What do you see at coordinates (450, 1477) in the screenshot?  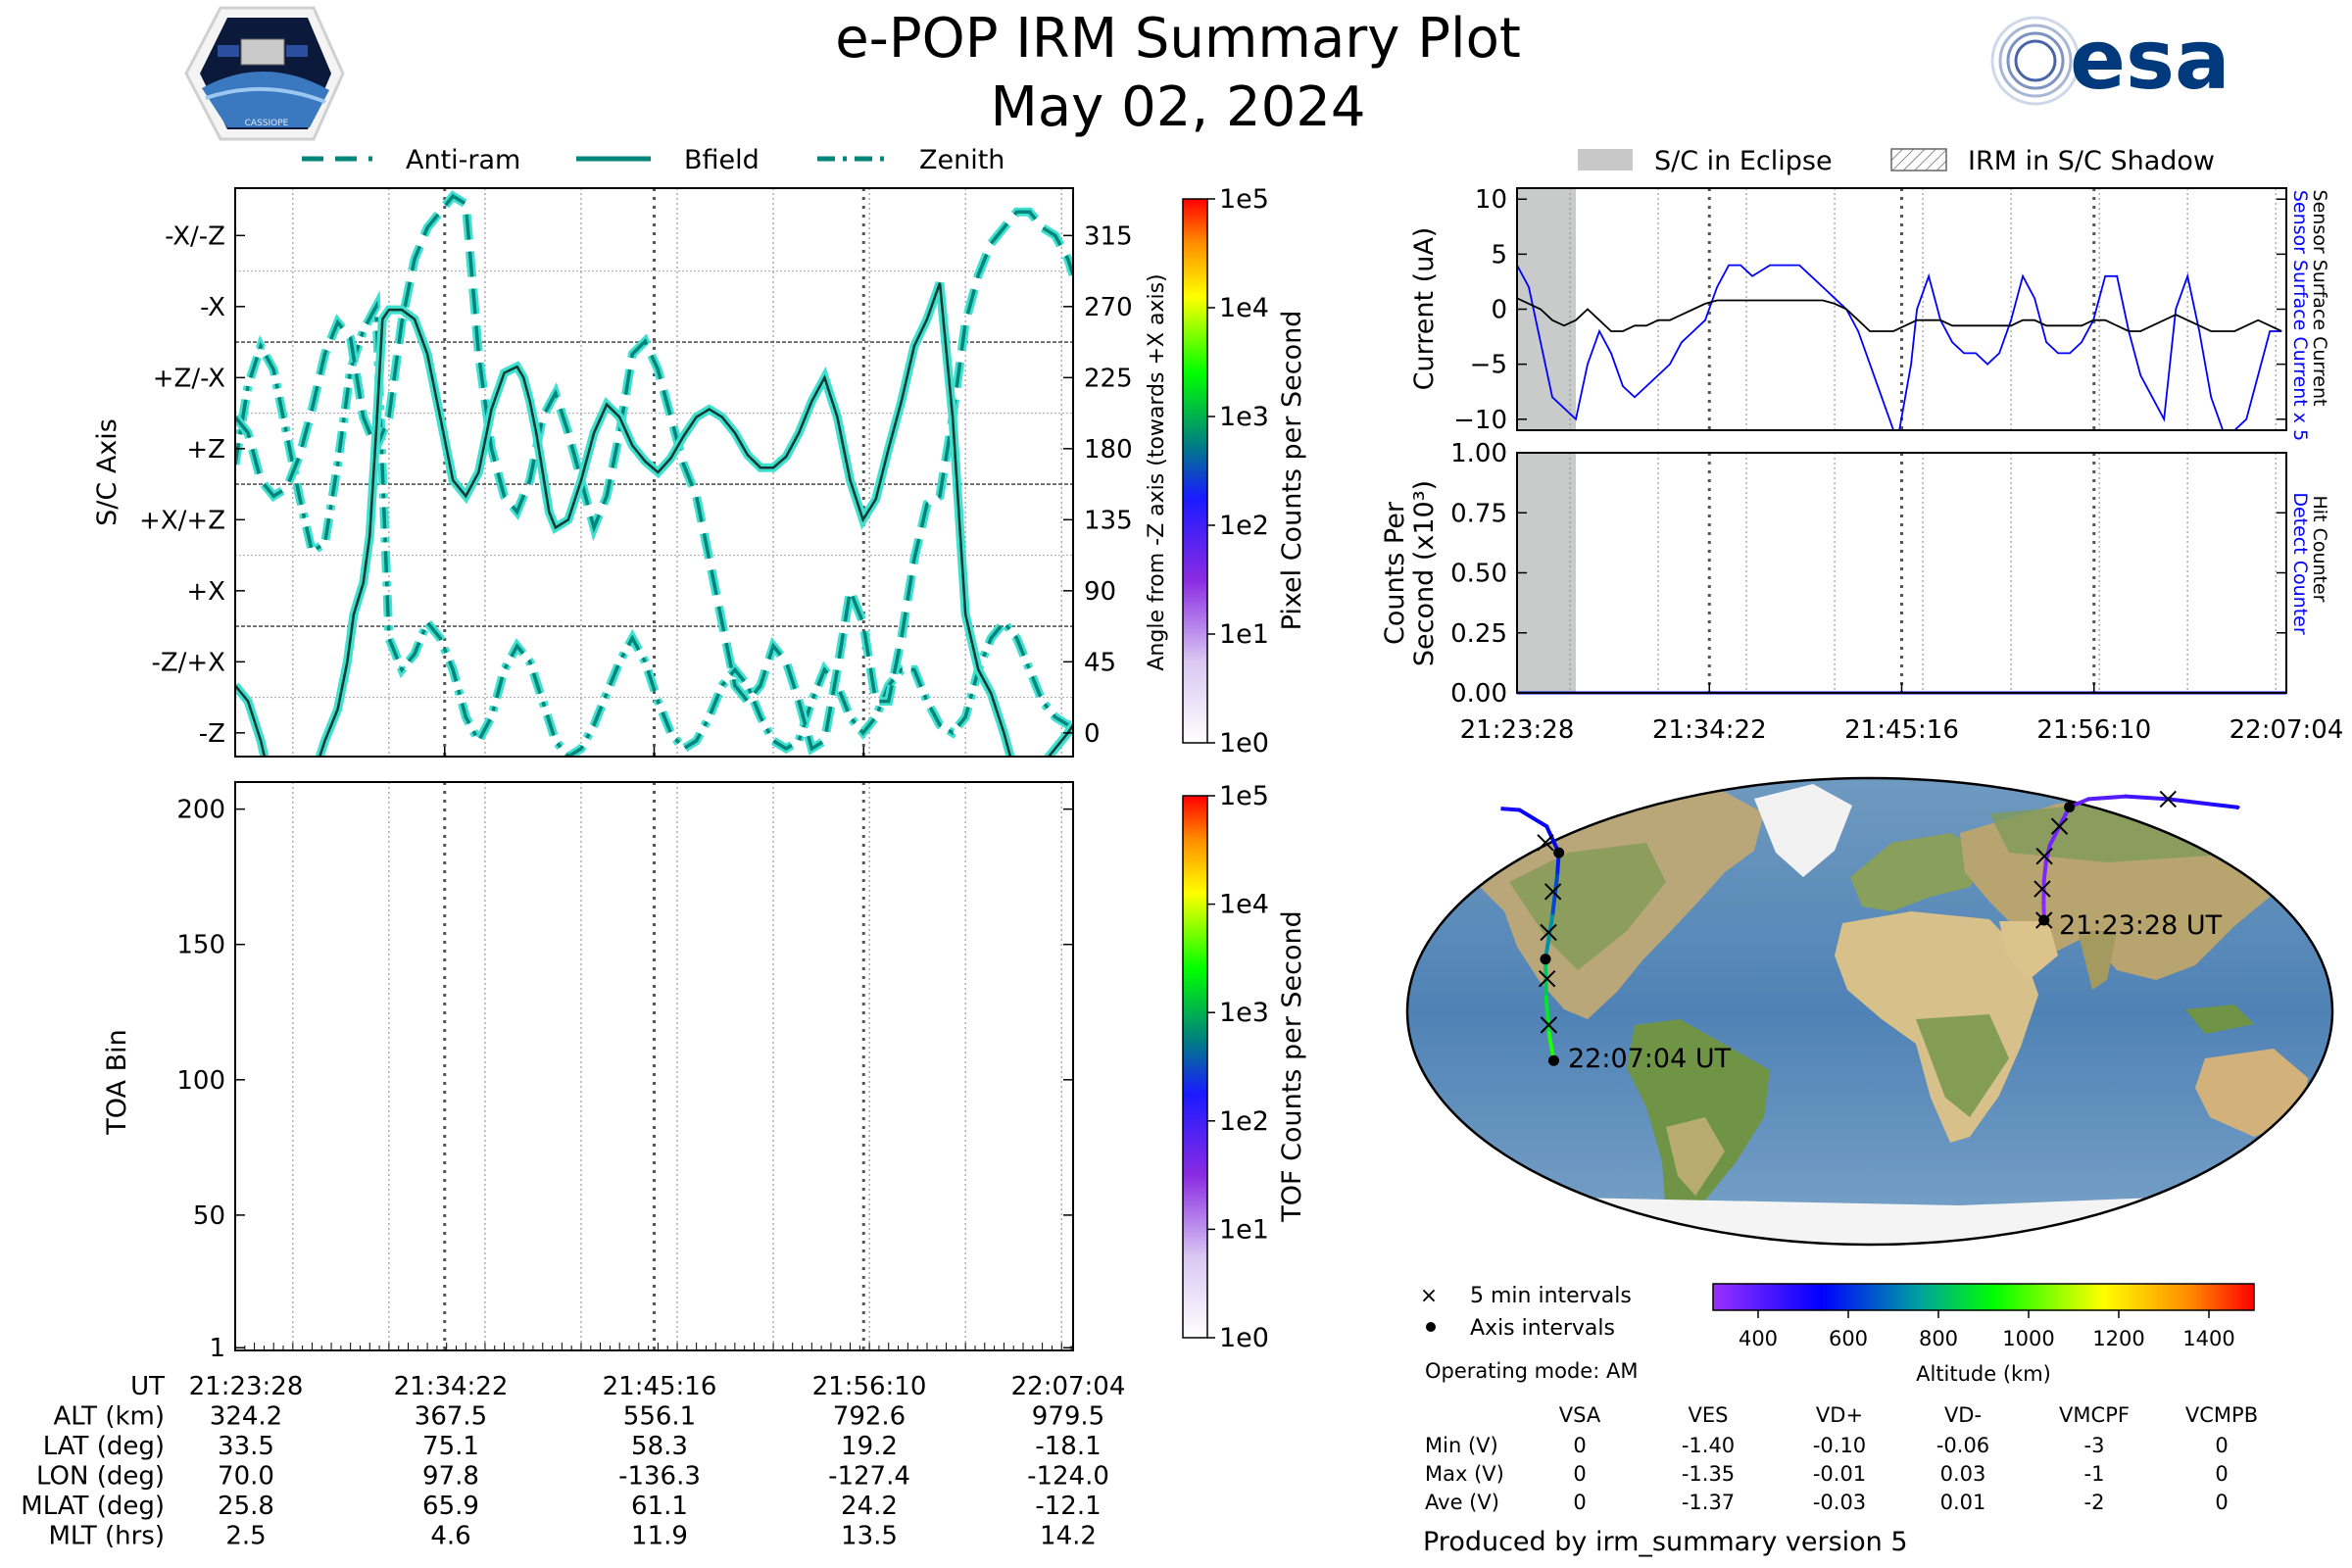 I see `ephemeris-cell: 97.8` at bounding box center [450, 1477].